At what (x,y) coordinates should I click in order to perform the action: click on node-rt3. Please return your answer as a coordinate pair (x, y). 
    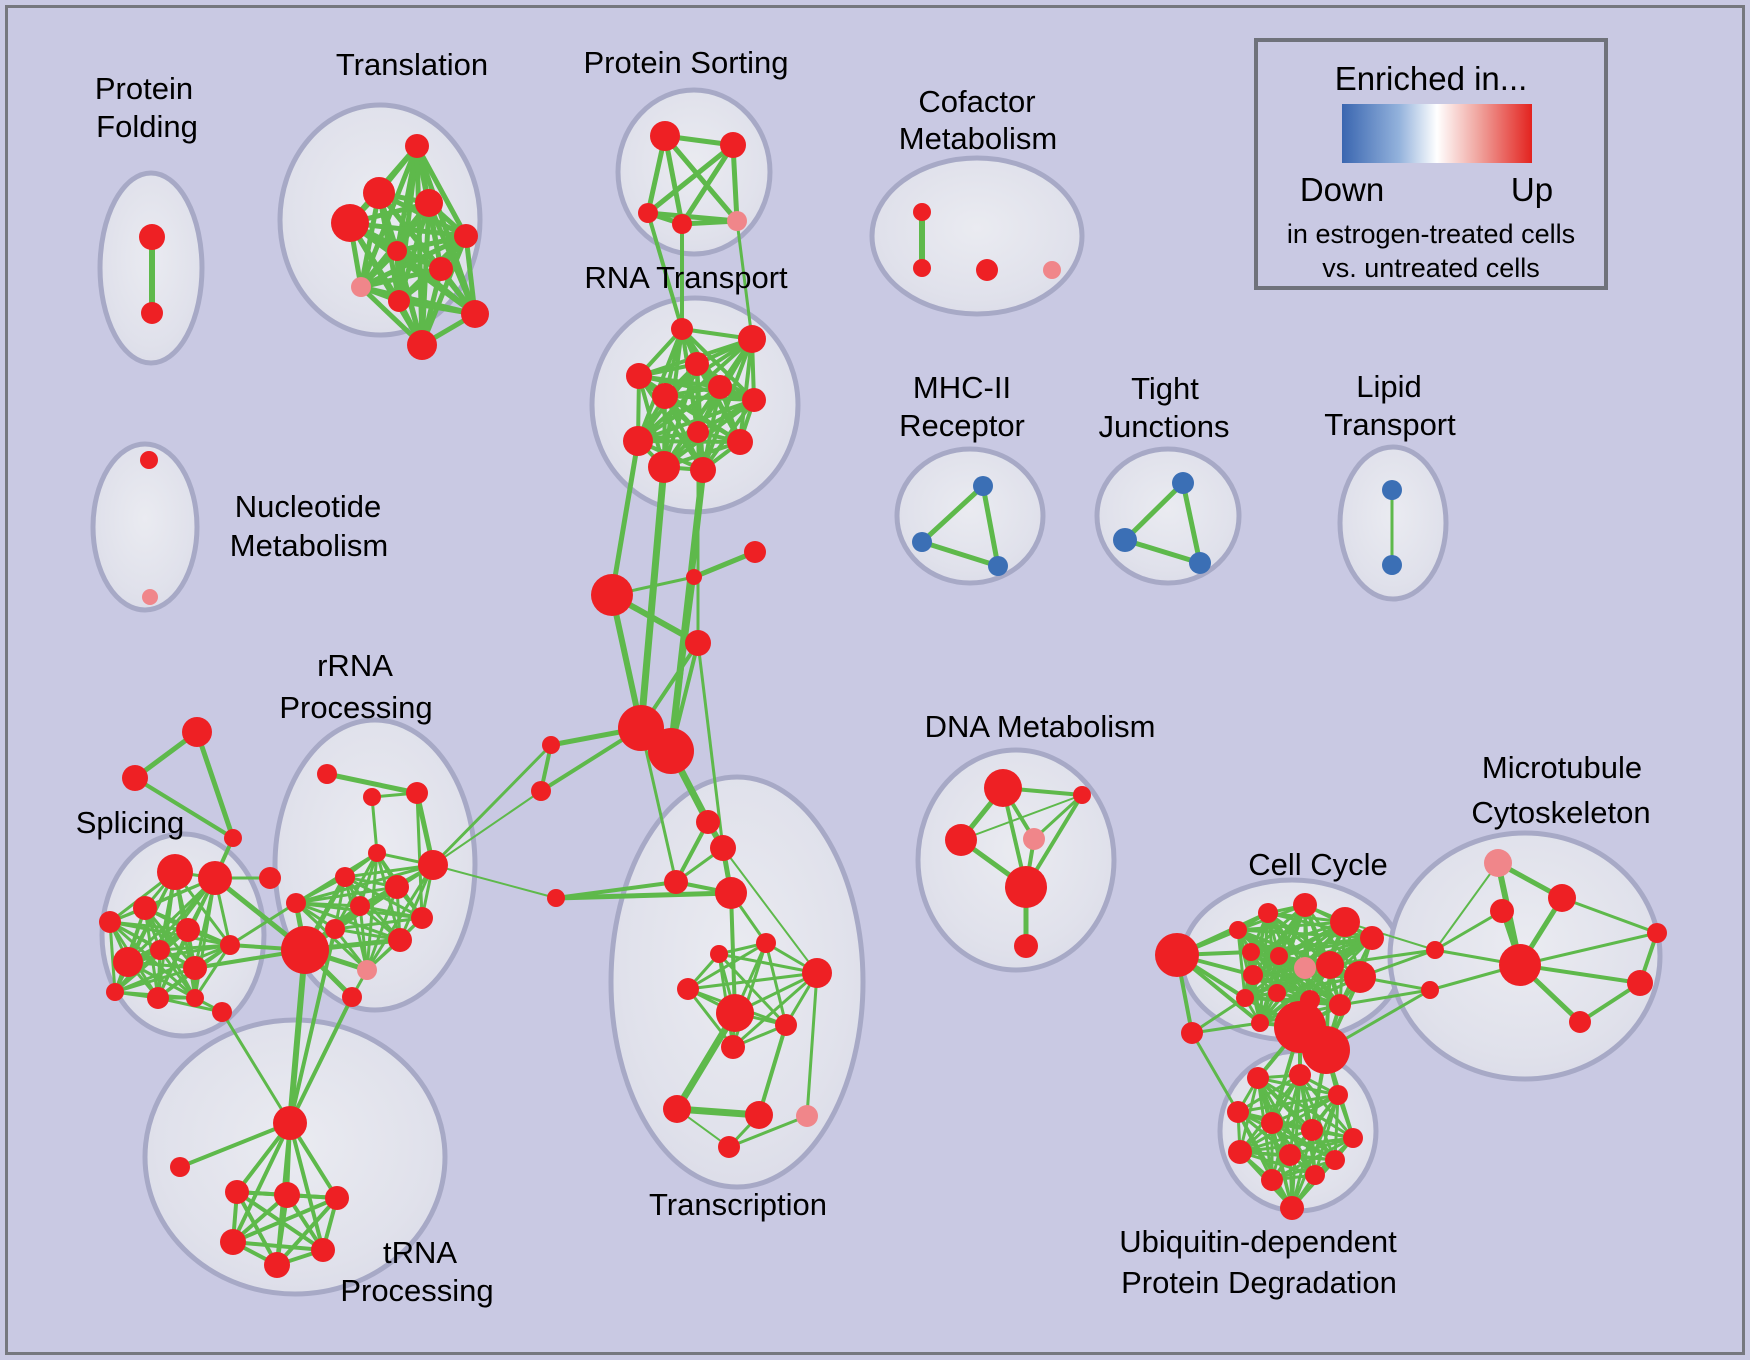
    Looking at the image, I should click on (697, 364).